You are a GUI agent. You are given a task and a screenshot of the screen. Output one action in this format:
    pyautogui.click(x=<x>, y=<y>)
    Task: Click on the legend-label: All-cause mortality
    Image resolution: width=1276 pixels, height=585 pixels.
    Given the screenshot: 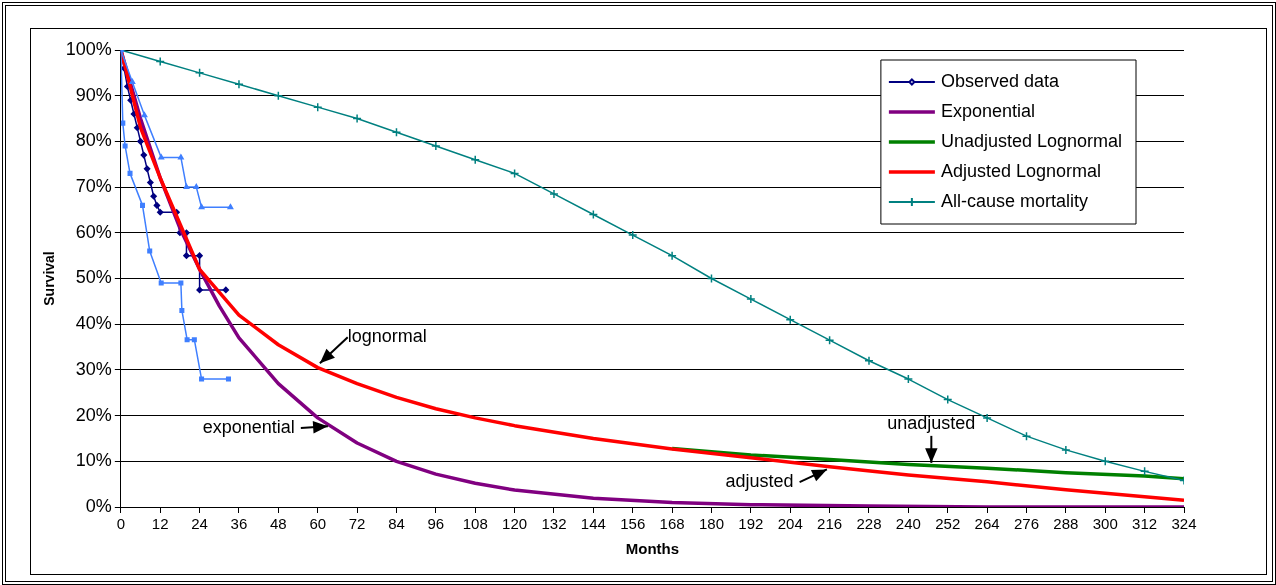 What is the action you would take?
    pyautogui.click(x=1014, y=200)
    